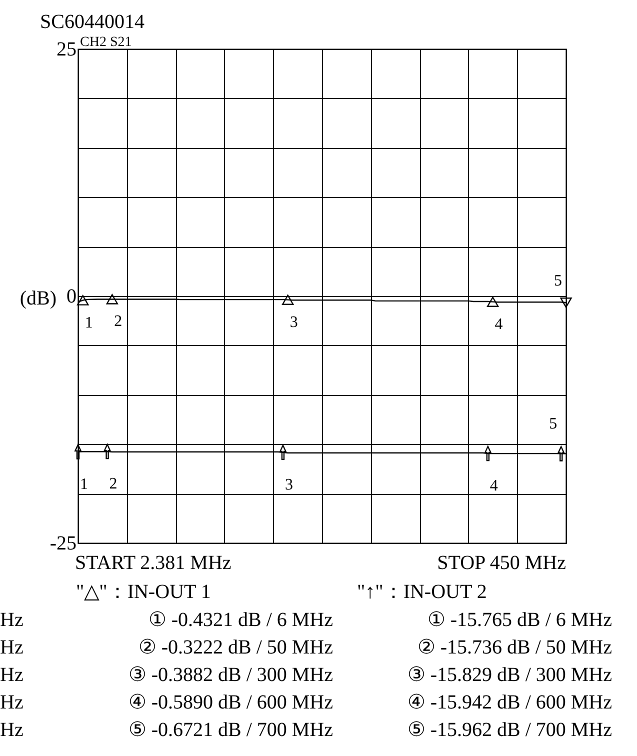 Image resolution: width=637 pixels, height=756 pixels. Describe the element at coordinates (422, 592) in the screenshot. I see `text: "↑"：IN-OUT 2` at that location.